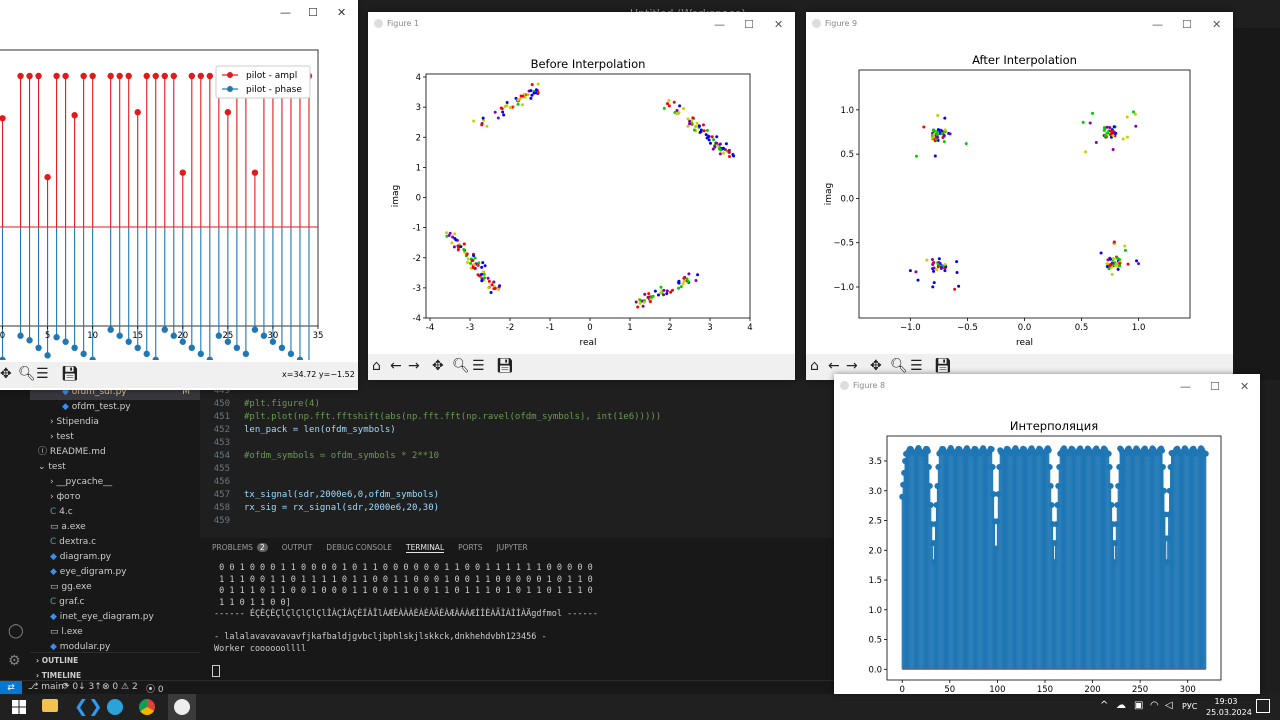  What do you see at coordinates (11, 688) in the screenshot?
I see `remote-indicator-icon: ⇄` at bounding box center [11, 688].